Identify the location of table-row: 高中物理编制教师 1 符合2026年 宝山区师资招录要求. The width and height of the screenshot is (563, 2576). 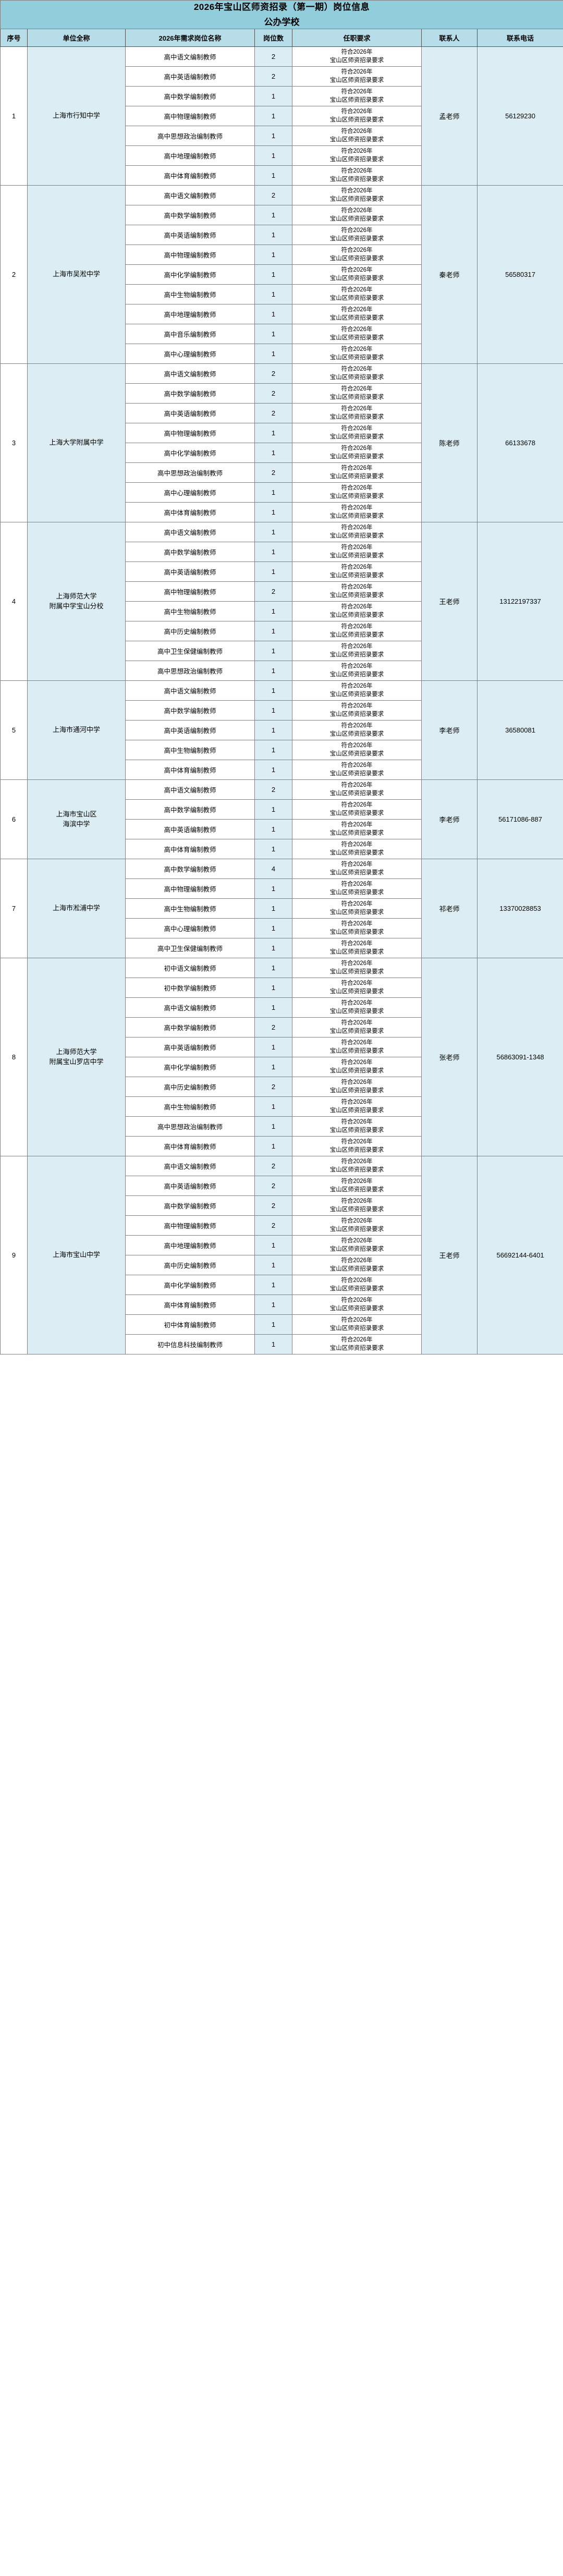
(282, 255).